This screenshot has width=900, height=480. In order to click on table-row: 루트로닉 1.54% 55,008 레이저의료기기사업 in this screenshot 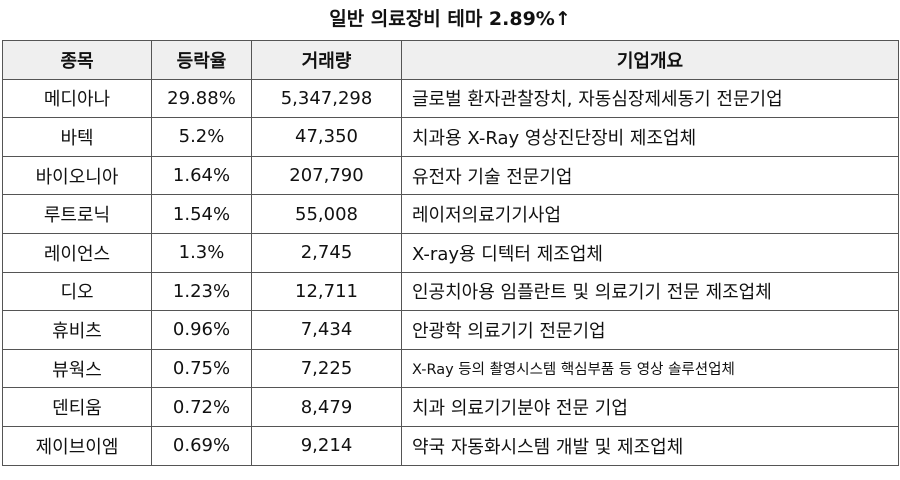, I will do `click(450, 214)`.